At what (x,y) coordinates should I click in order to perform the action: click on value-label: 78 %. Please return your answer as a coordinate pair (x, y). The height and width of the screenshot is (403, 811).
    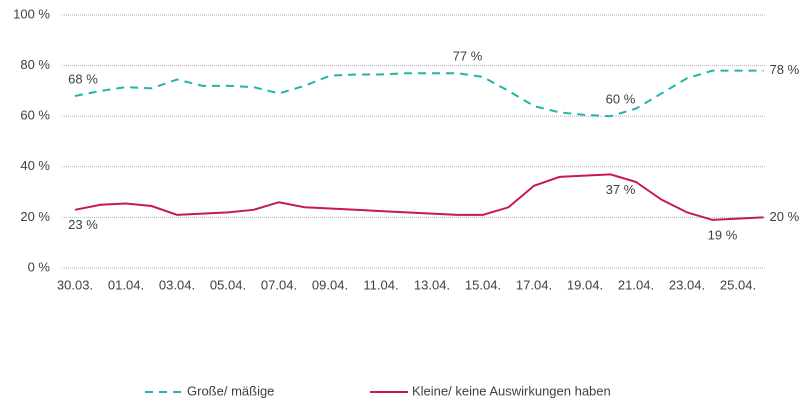
    Looking at the image, I should click on (785, 69).